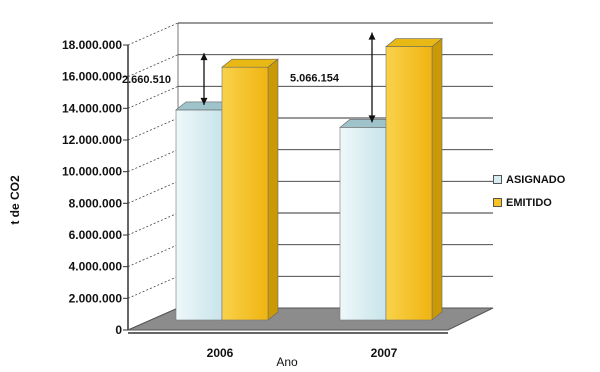 This screenshot has width=600, height=372. Describe the element at coordinates (287, 362) in the screenshot. I see `x-axis-title: Ano` at that location.